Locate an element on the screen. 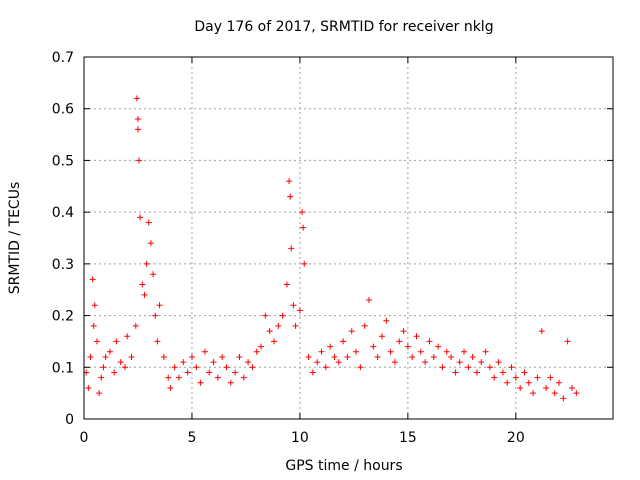  y-axis-label: SRMTID / TECUs is located at coordinates (15, 238).